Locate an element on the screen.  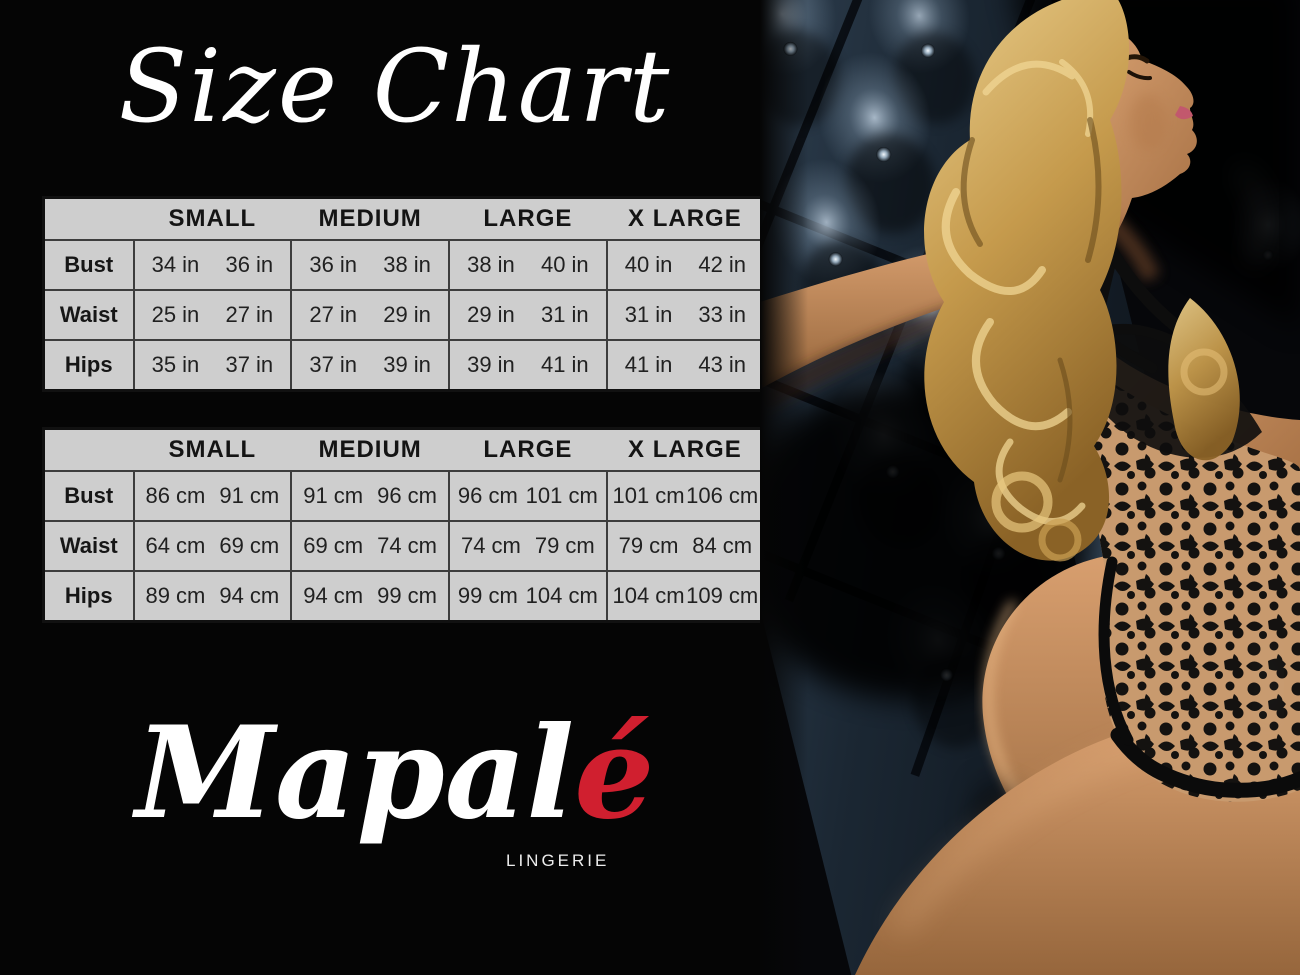
size-cell: 79 cm 84 cm is located at coordinates (685, 546).